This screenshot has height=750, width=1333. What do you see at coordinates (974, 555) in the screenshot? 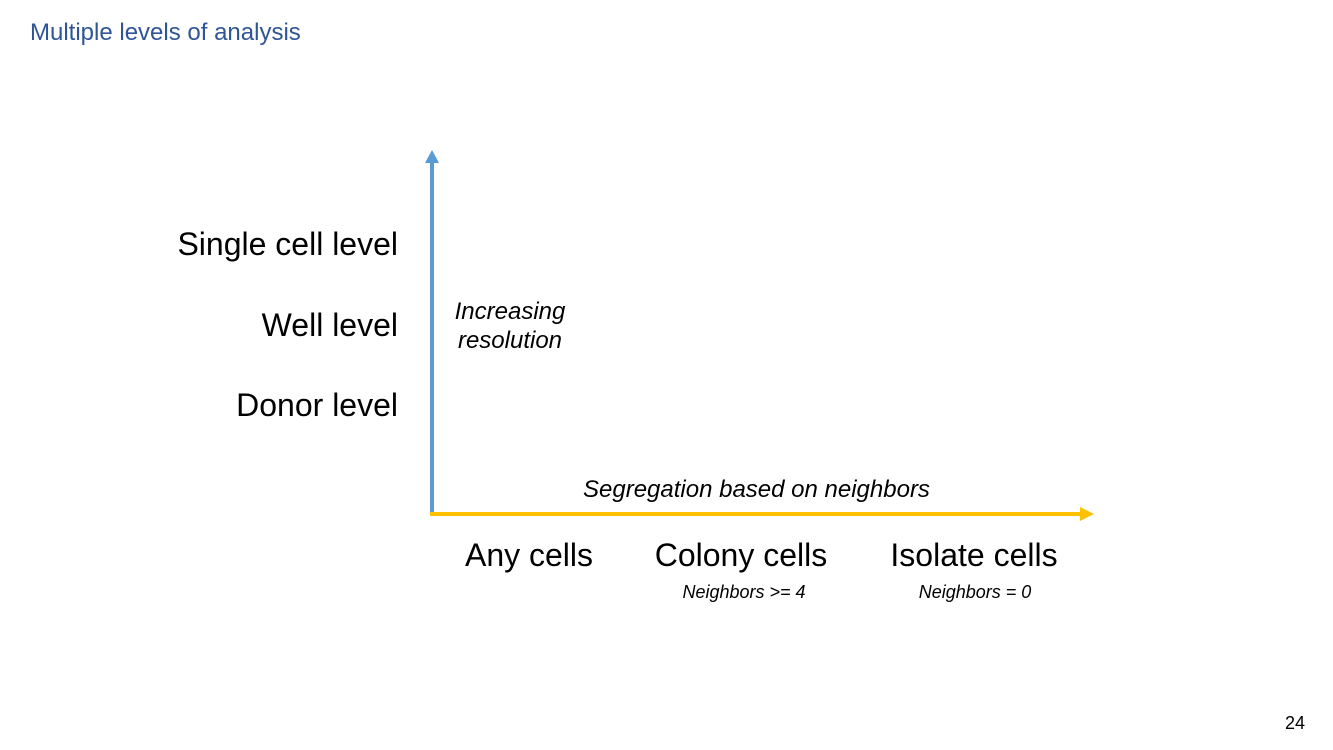
I see `category-isolate-cells: Isolate cells` at bounding box center [974, 555].